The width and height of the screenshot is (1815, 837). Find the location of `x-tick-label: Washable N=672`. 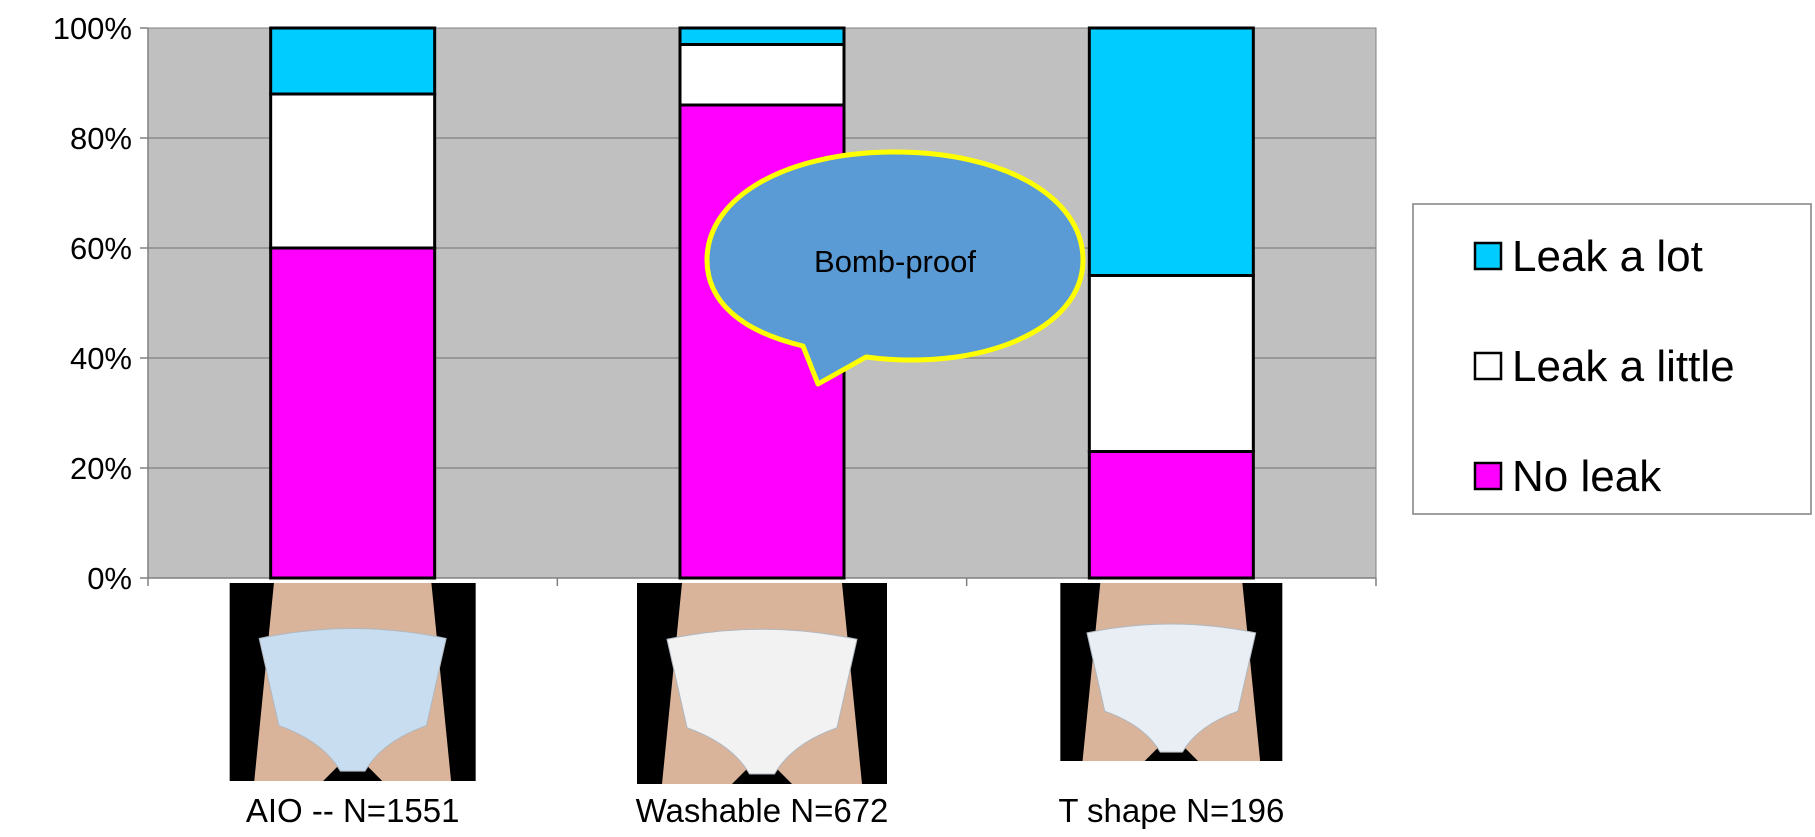

x-tick-label: Washable N=672 is located at coordinates (762, 810).